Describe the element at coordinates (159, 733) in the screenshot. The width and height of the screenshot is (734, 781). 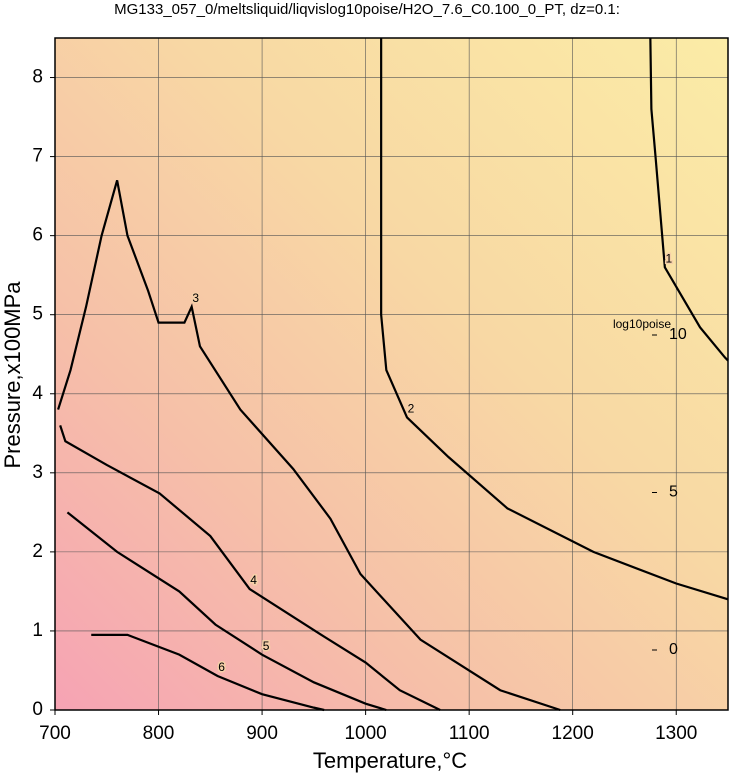
I see `x-tick-label: 800` at that location.